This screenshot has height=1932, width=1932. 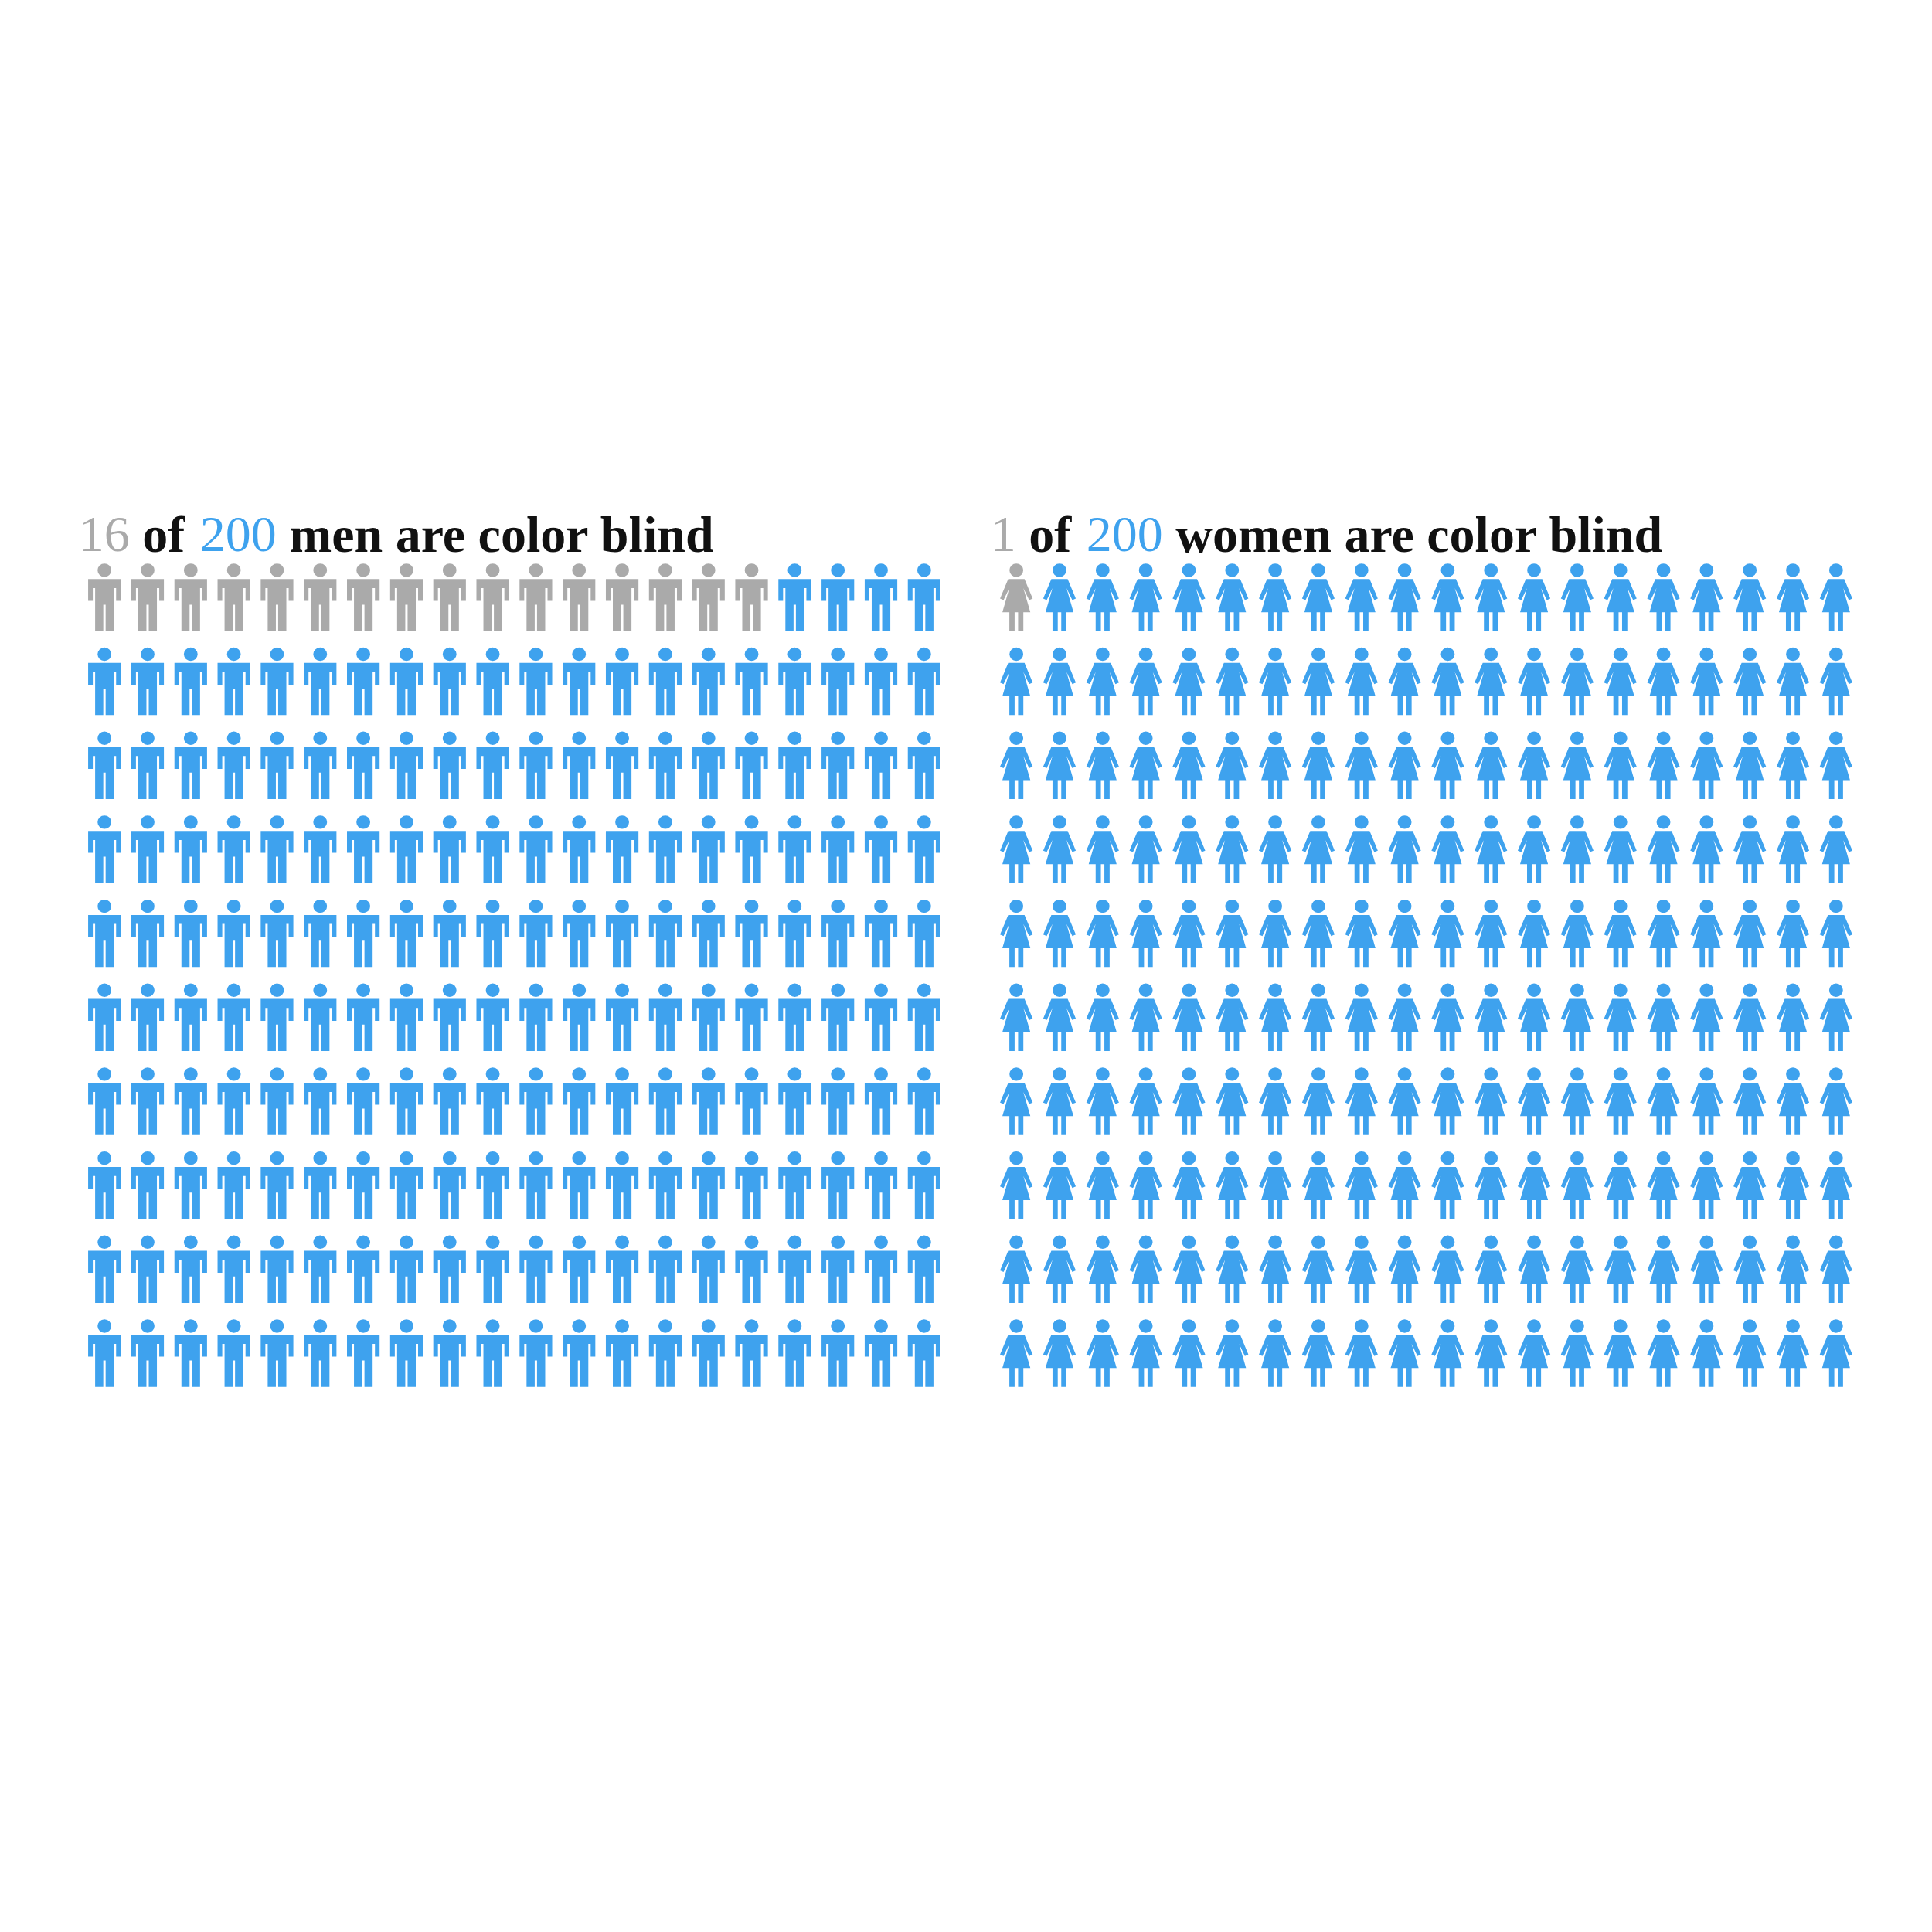 I want to click on data-label: 16, so click(x=104, y=533).